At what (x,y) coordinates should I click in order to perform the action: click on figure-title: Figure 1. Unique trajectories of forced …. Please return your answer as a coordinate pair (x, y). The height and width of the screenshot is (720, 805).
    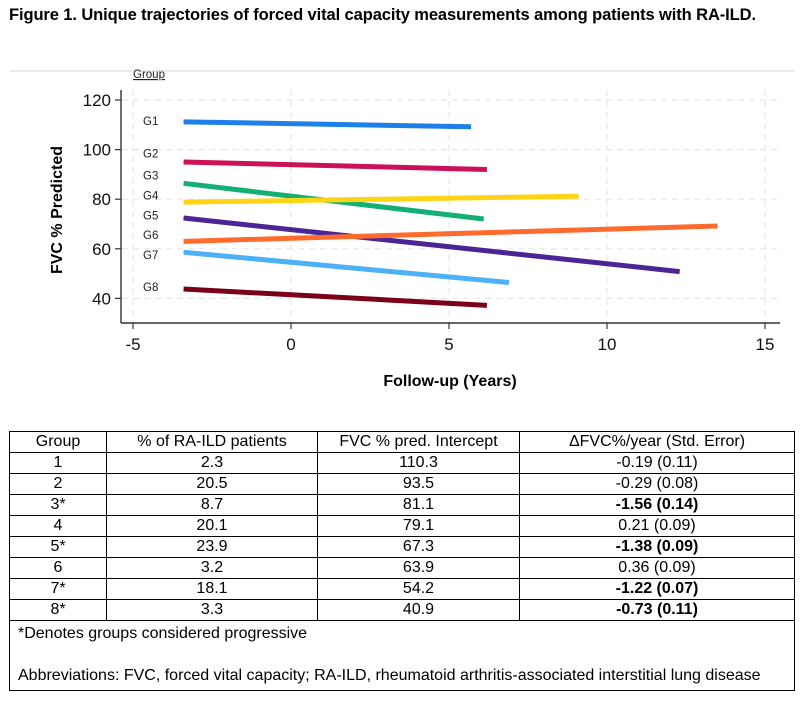
    Looking at the image, I should click on (382, 15).